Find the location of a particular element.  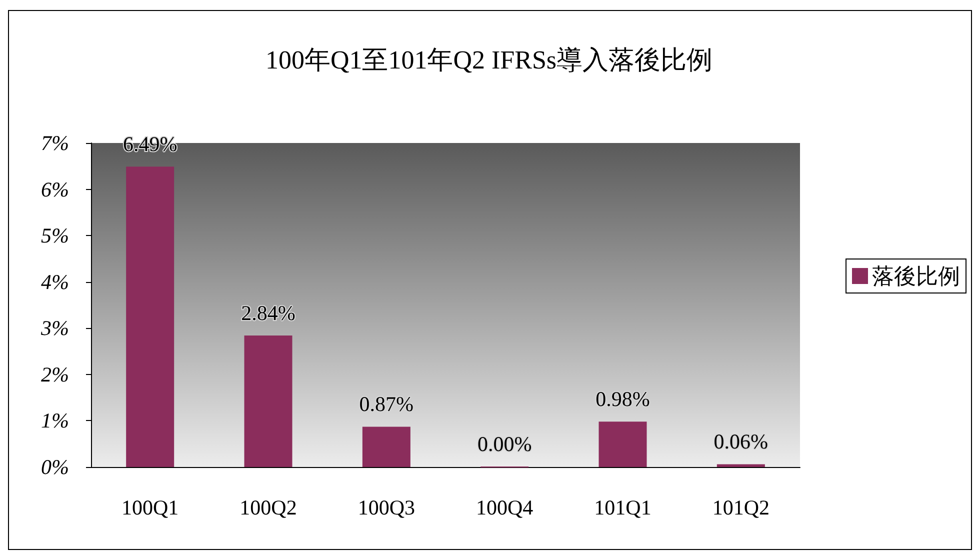

data-label: 0.98% is located at coordinates (623, 399).